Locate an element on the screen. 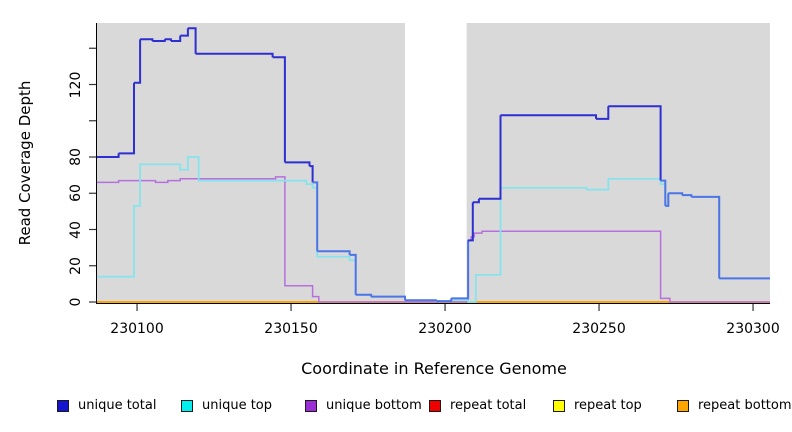  legend-swatch-unique-total is located at coordinates (63, 405).